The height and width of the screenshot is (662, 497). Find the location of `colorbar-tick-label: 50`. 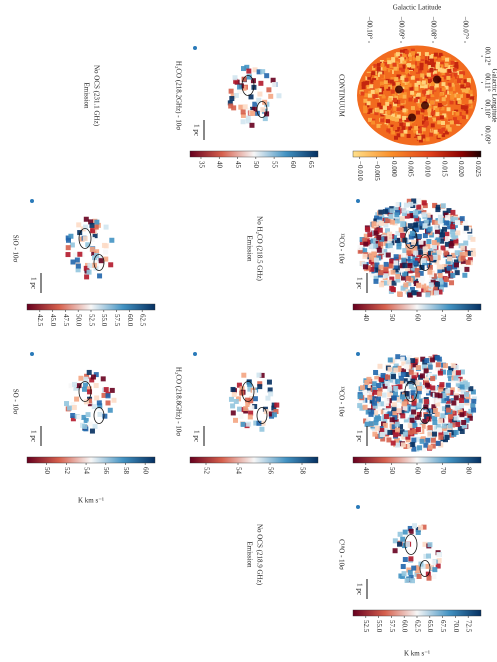

colorbar-tick-label: 50 is located at coordinates (392, 318).